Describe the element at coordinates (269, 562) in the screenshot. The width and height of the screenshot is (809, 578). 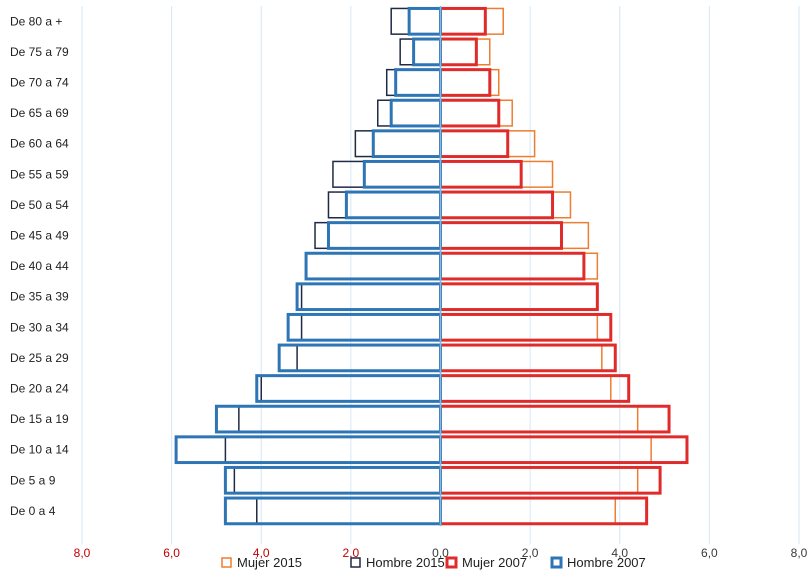
I see `legend-label: Mujer 2015` at that location.